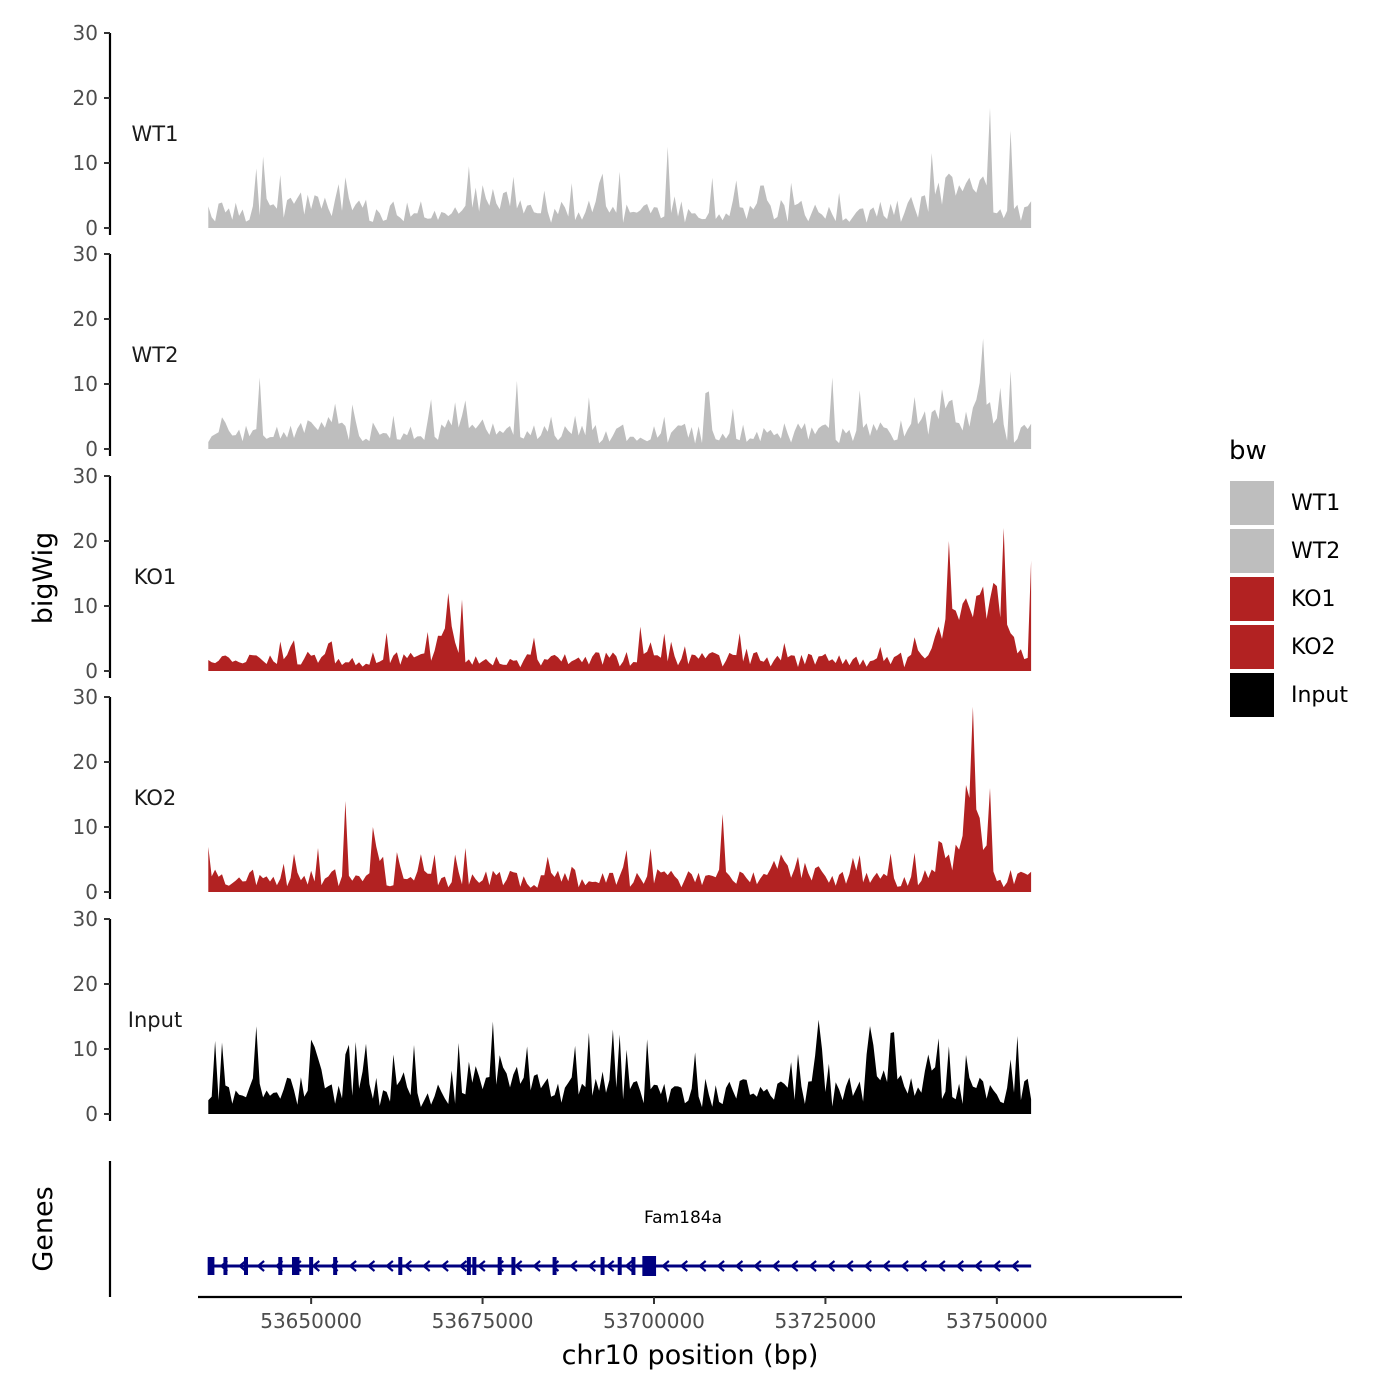  Describe the element at coordinates (1252, 551) in the screenshot. I see `legend-key-wt2` at that location.